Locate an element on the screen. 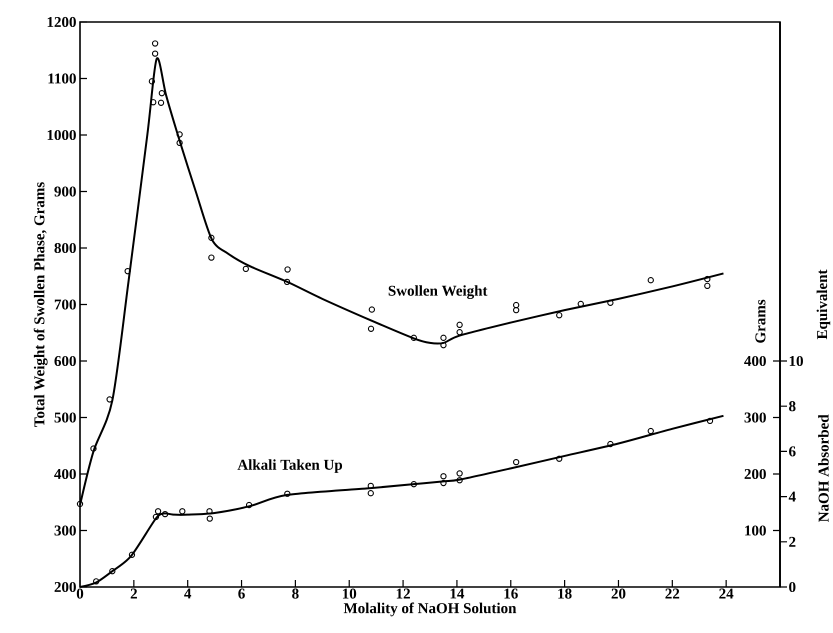 The width and height of the screenshot is (833, 633). y3-axis-title: Equivalent is located at coordinates (823, 305).